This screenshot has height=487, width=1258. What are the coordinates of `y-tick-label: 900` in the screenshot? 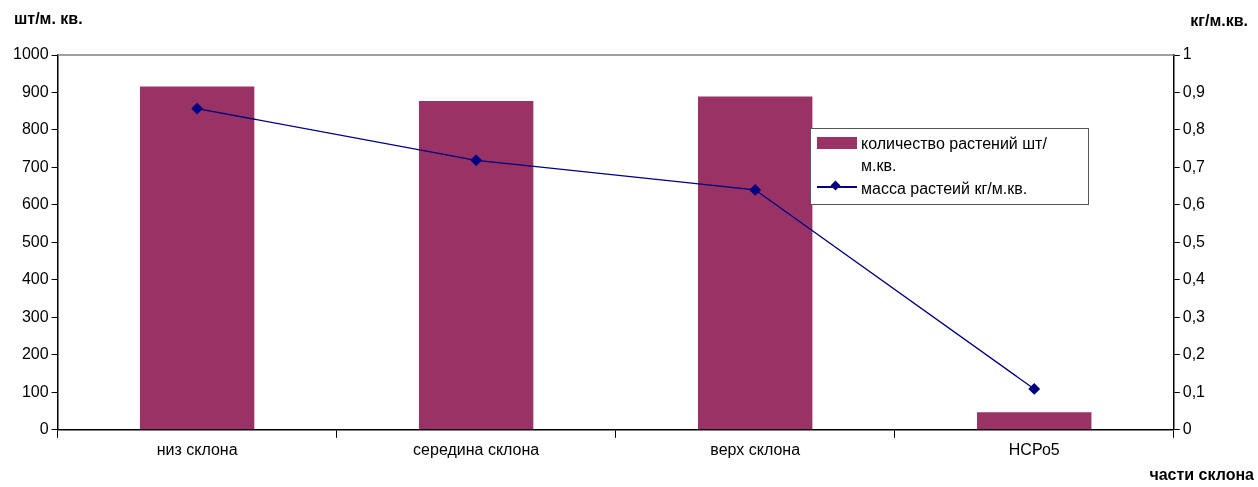 It's located at (35, 91).